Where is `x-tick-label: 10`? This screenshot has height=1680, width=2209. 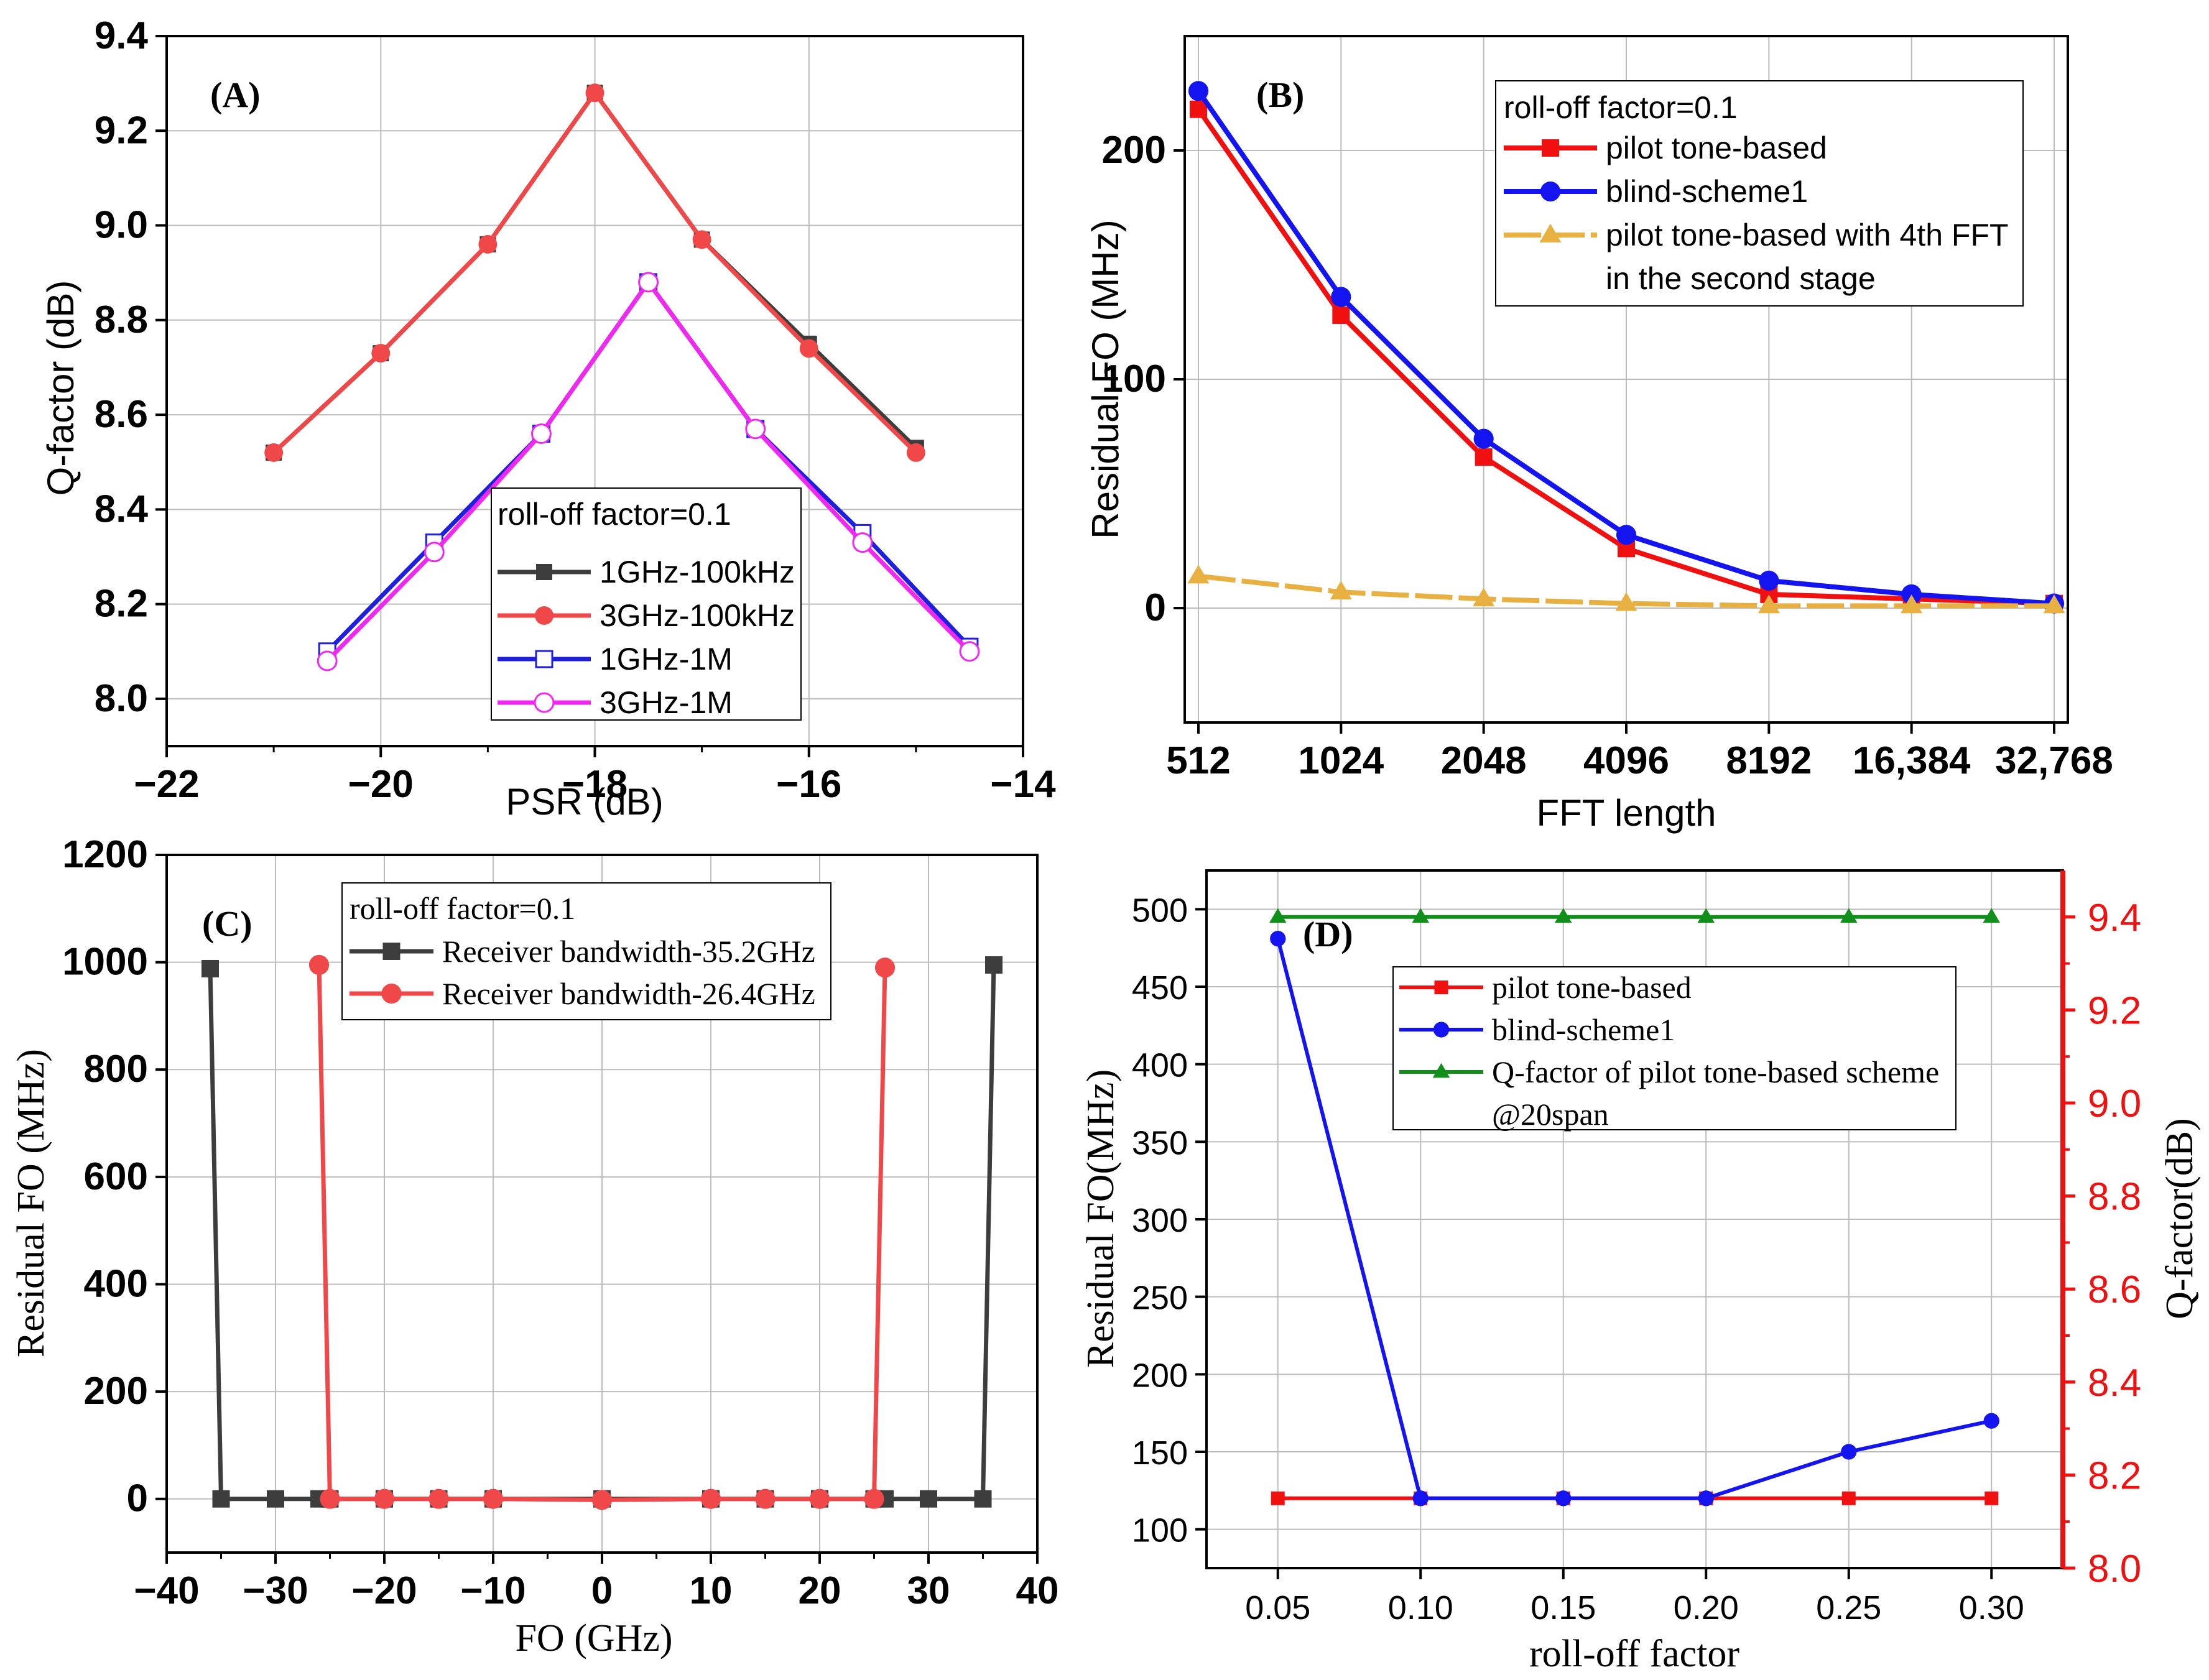
x-tick-label: 10 is located at coordinates (712, 1590).